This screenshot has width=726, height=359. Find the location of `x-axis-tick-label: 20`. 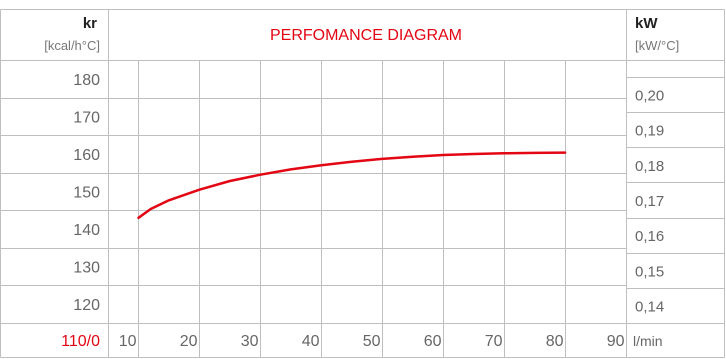

x-axis-tick-label: 20 is located at coordinates (189, 341).